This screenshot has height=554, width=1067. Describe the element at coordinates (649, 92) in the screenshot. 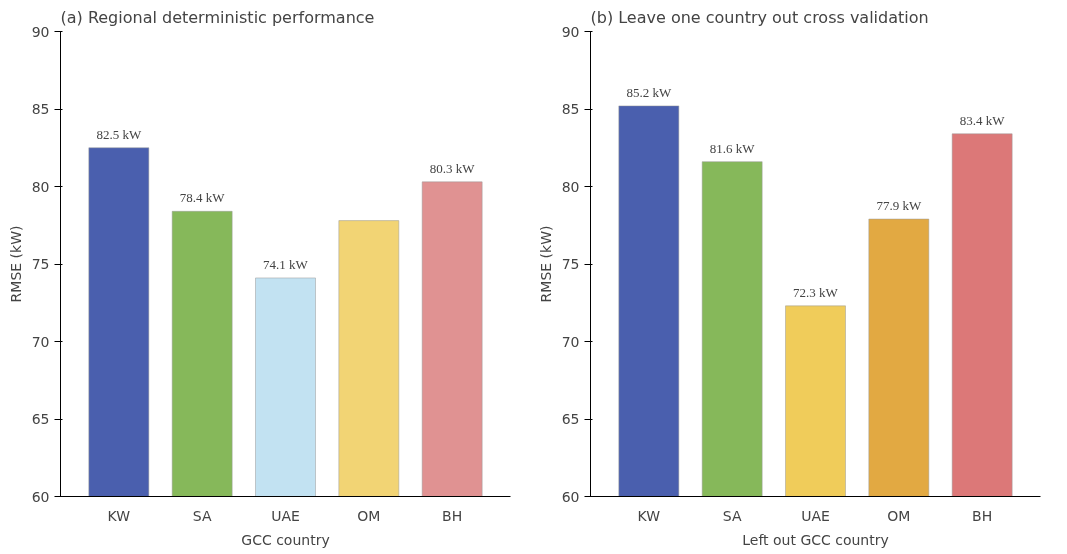

I see `data-label: 85.2 kW` at that location.